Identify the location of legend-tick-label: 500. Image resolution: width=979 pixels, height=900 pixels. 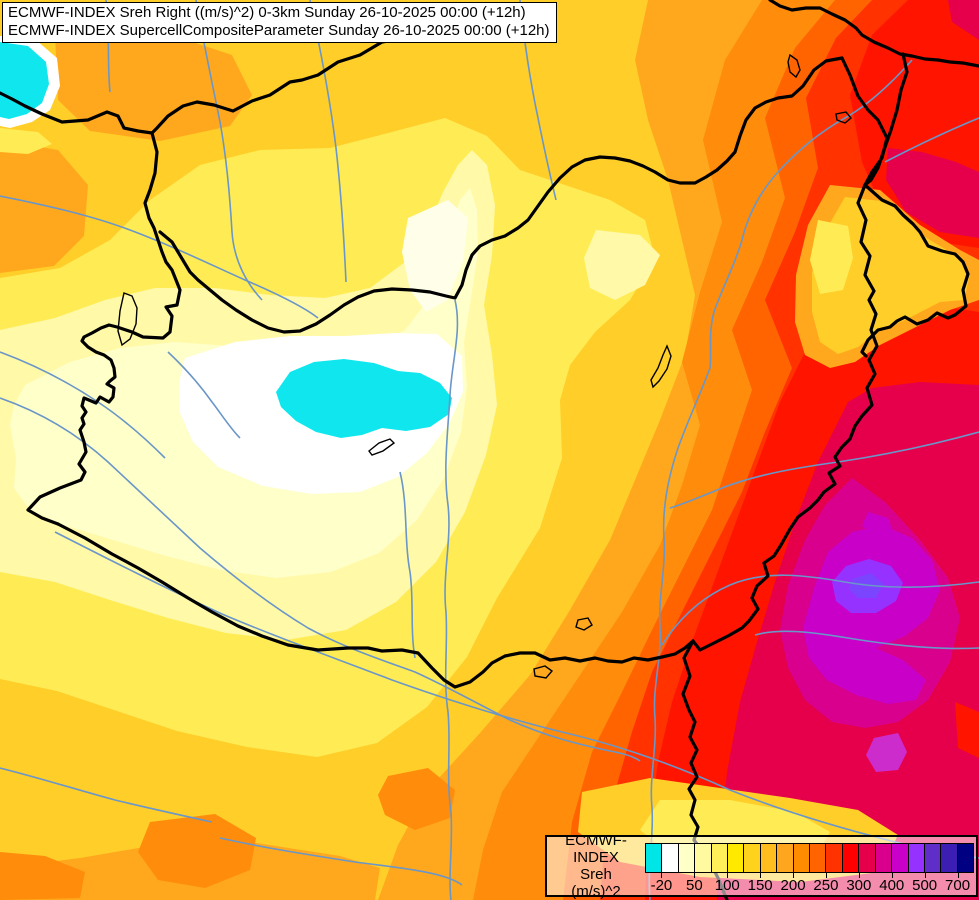
(925, 885).